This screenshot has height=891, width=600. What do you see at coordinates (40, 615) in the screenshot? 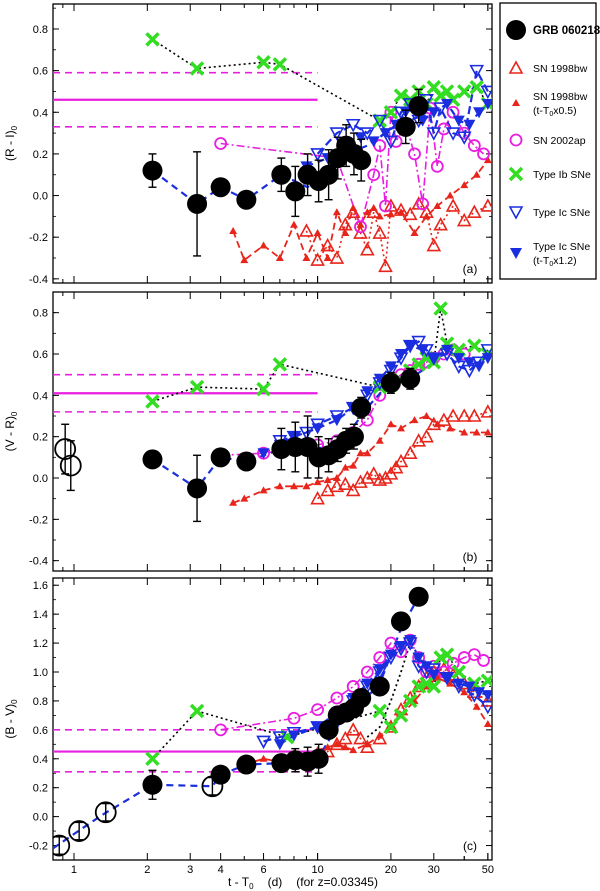
I see `ytick-label: 1.4` at bounding box center [40, 615].